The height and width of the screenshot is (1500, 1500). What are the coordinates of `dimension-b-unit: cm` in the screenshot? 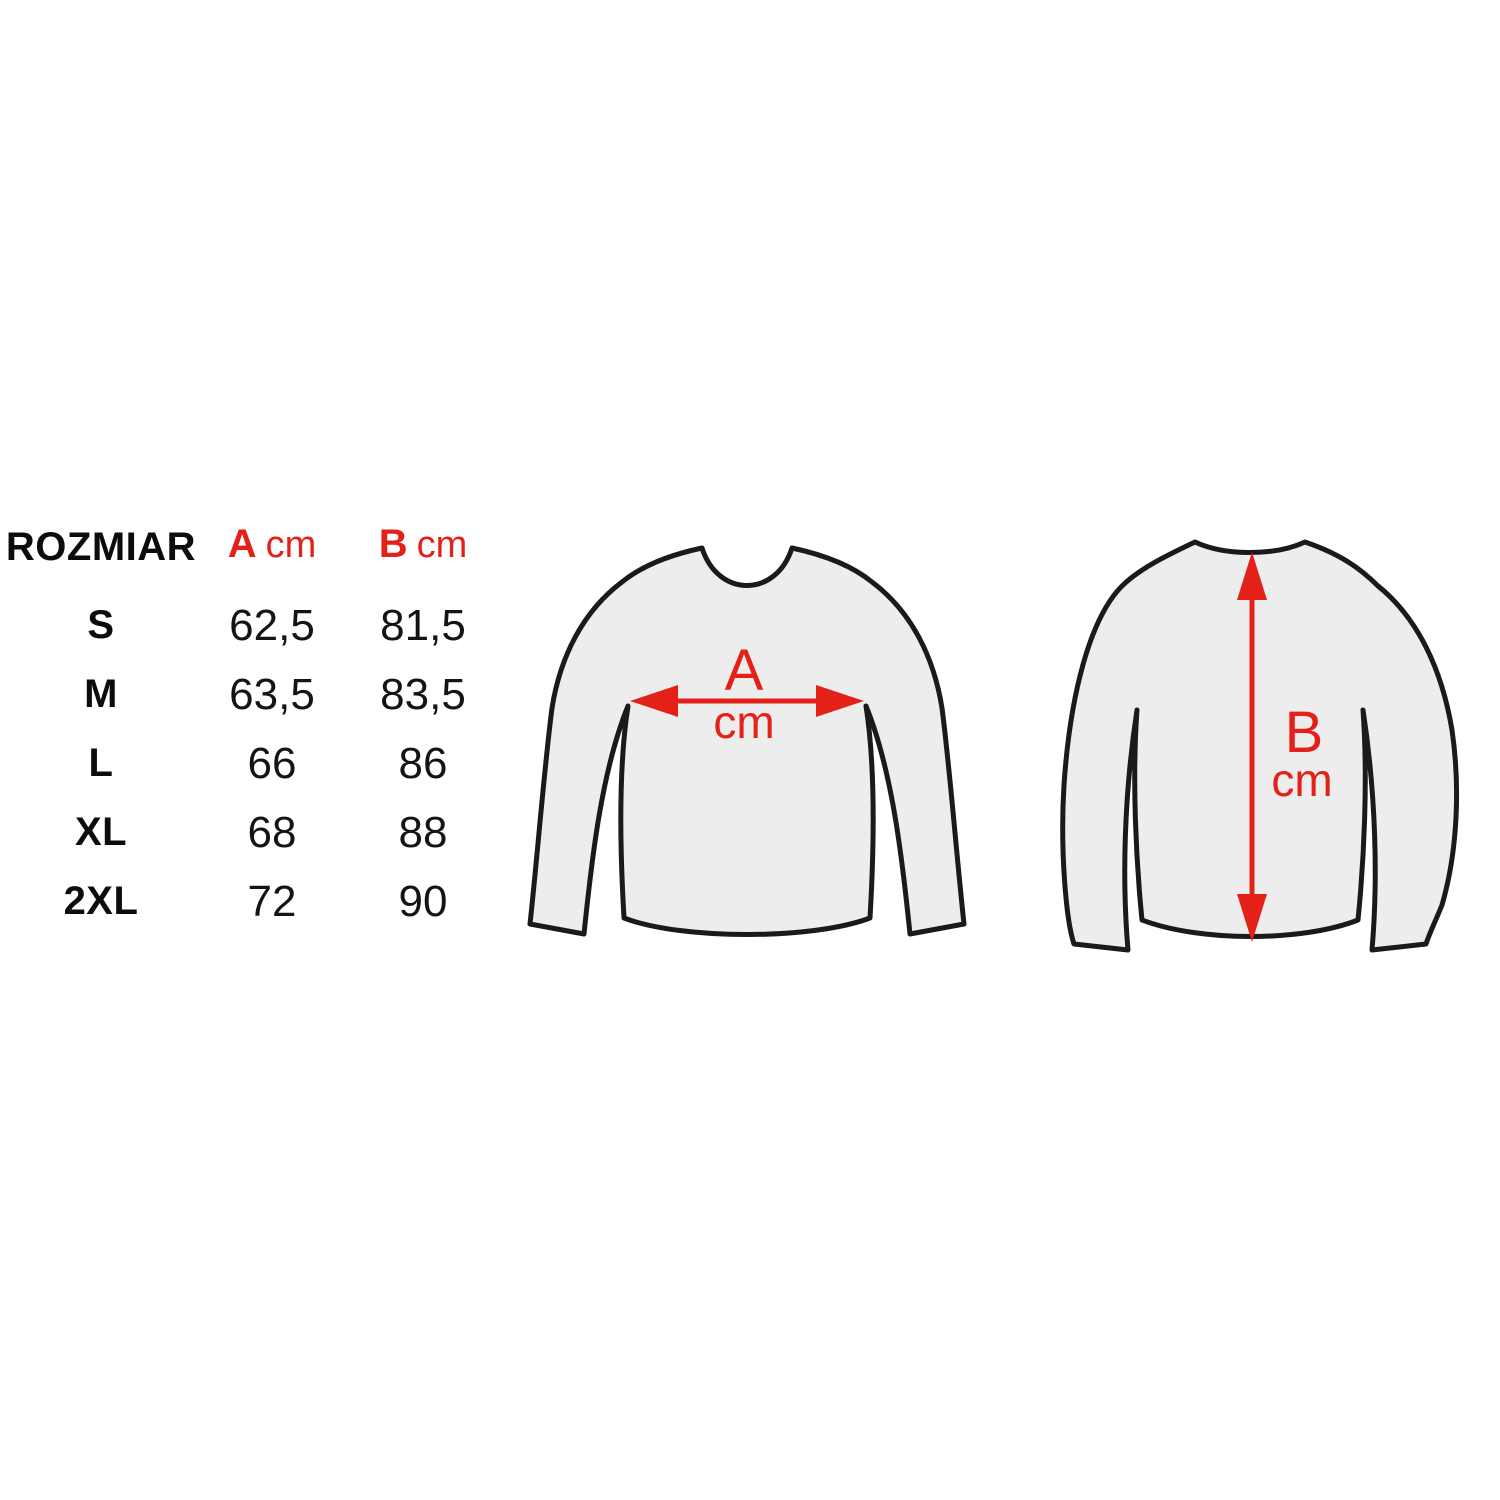 It's located at (1301, 780).